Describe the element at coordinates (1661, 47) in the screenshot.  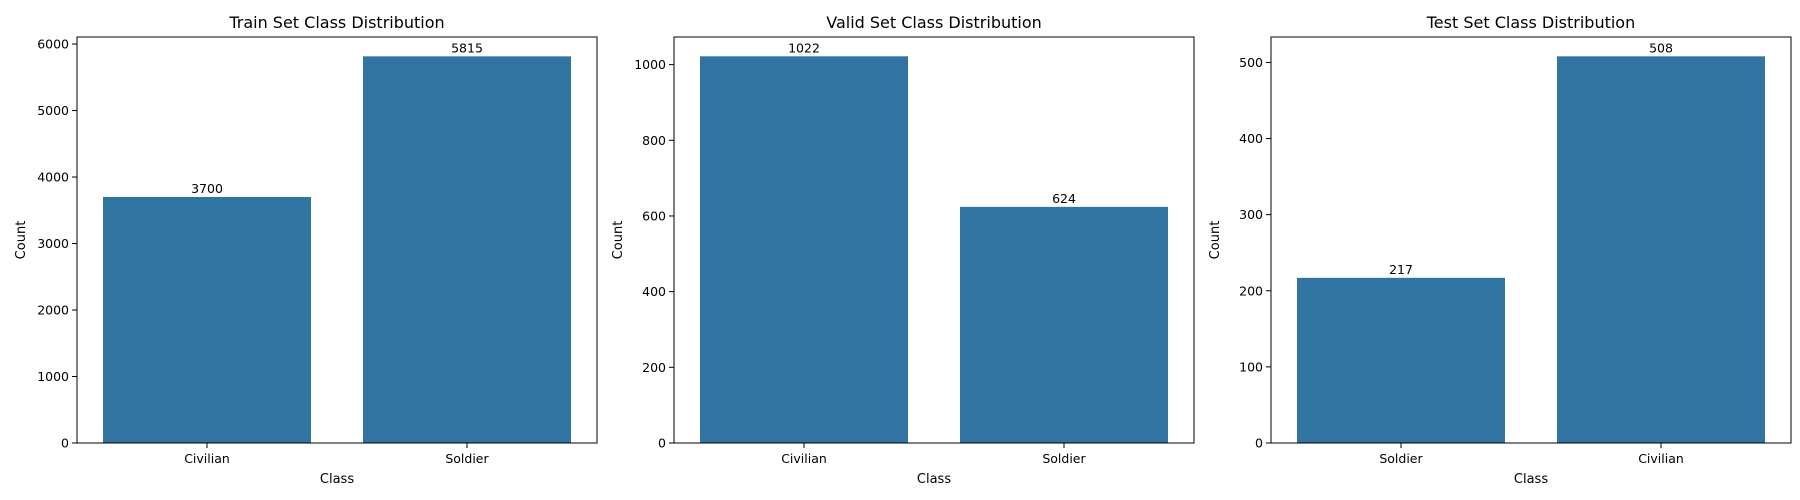
I see `data-label: 508` at that location.